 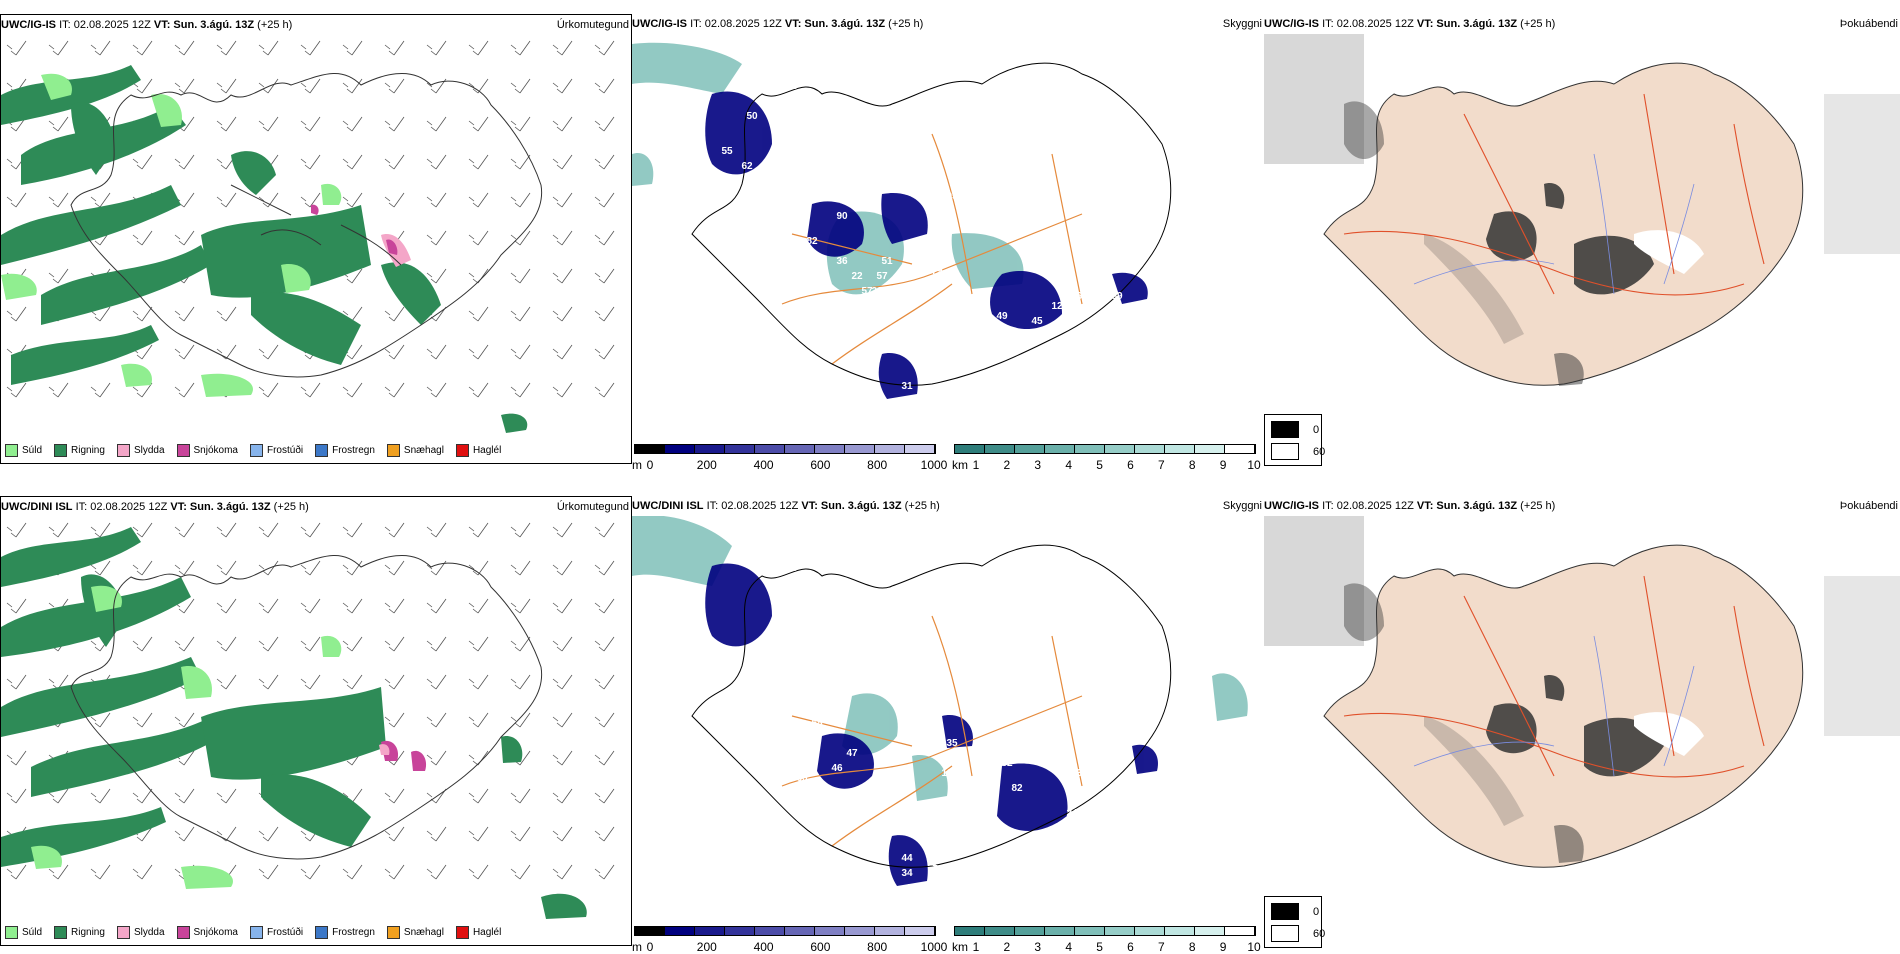 What do you see at coordinates (837, 768) in the screenshot?
I see `cloud-base-value-label: 46` at bounding box center [837, 768].